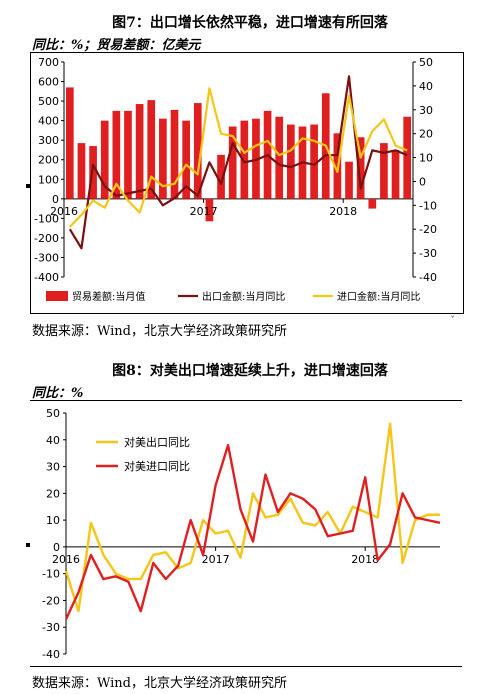 This screenshot has height=694, width=500. Describe the element at coordinates (428, 229) in the screenshot. I see `y-tick-label-right: -20` at that location.